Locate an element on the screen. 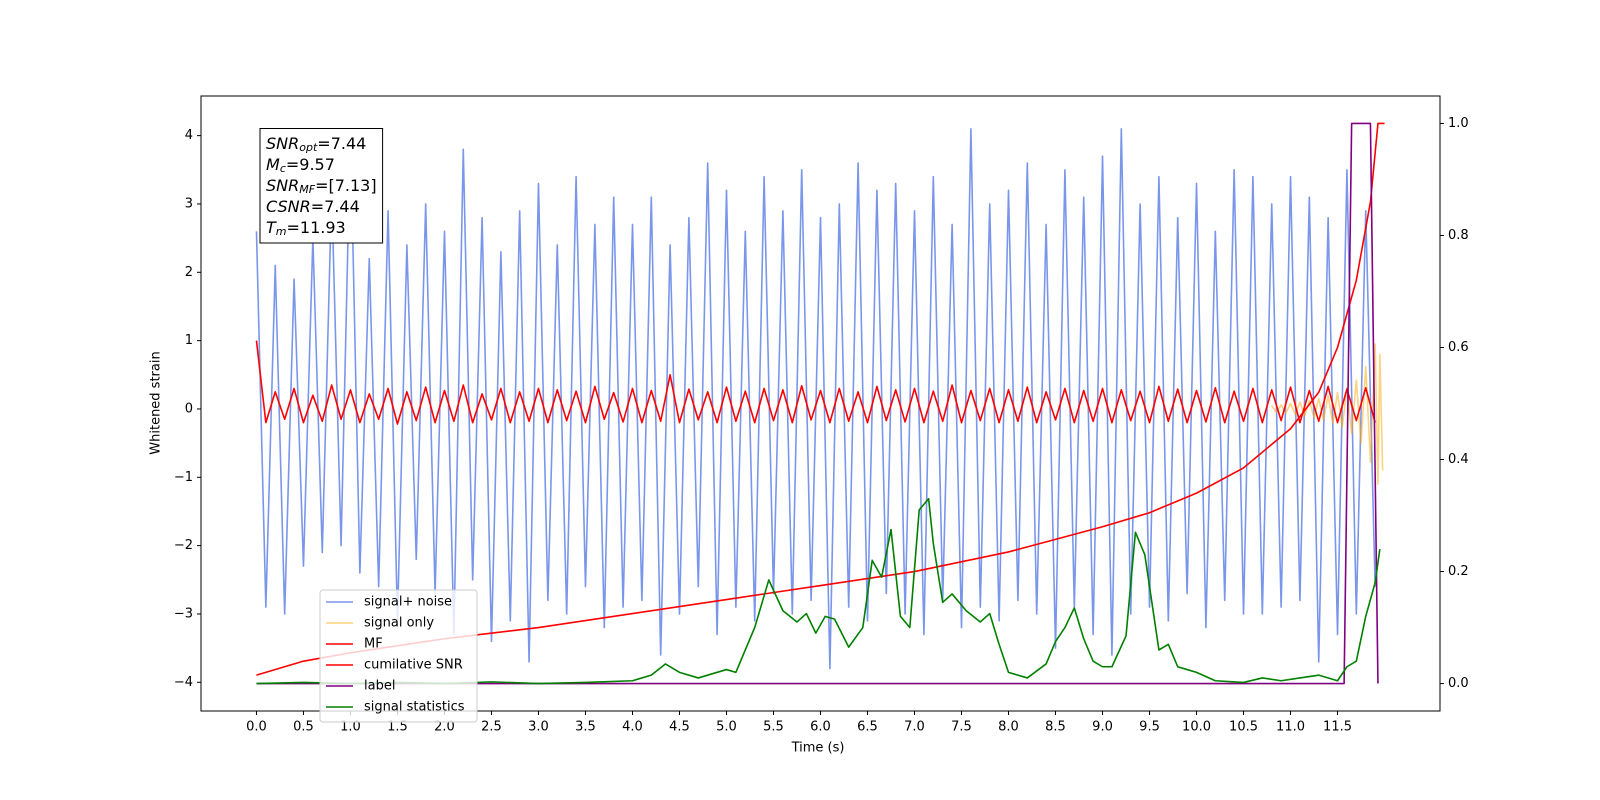  annotation-symbol: T is located at coordinates (271, 227).